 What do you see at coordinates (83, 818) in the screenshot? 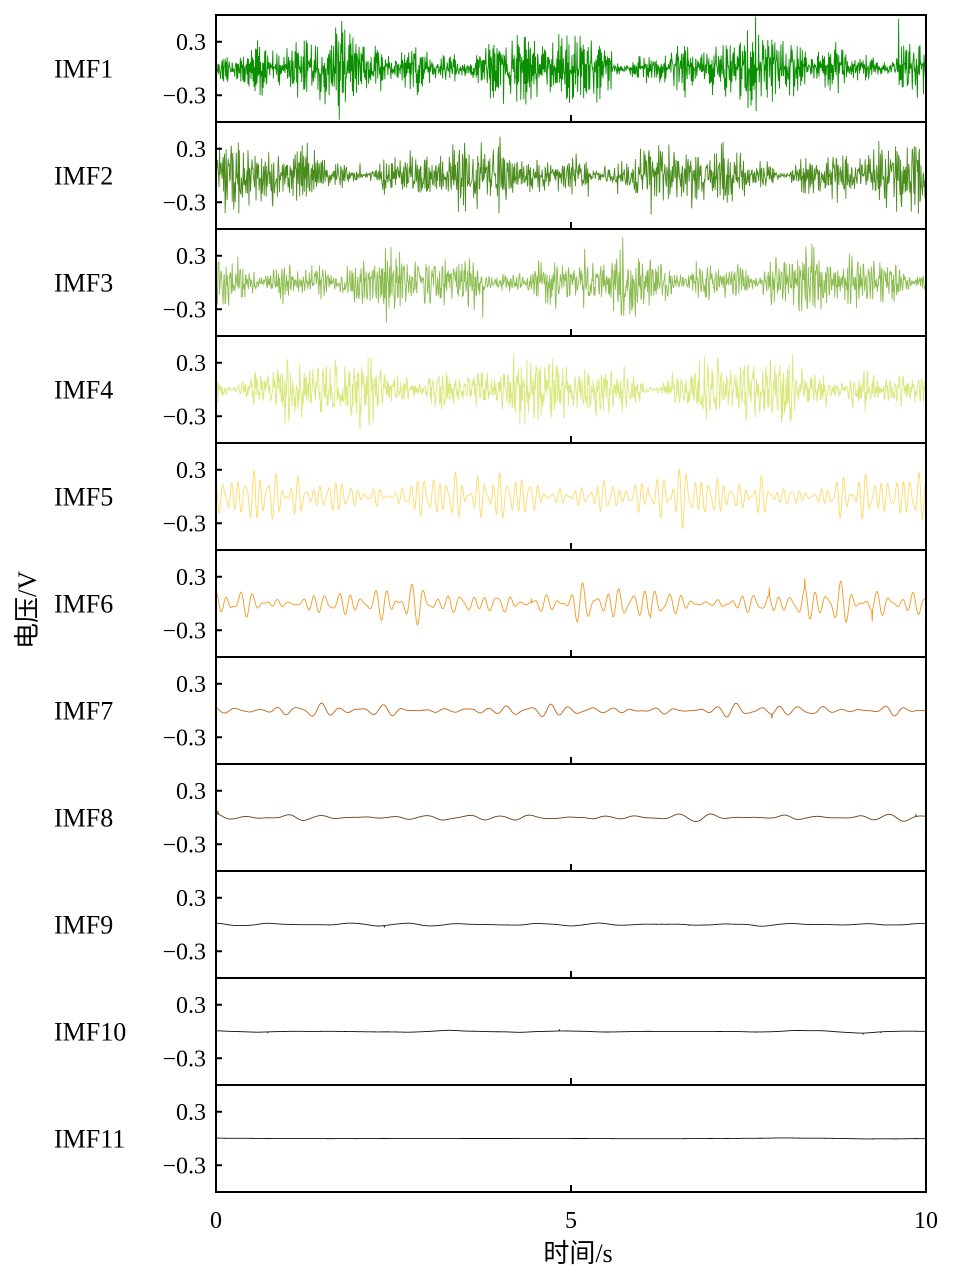
I see `series-label-imf8: IMF8` at bounding box center [83, 818].